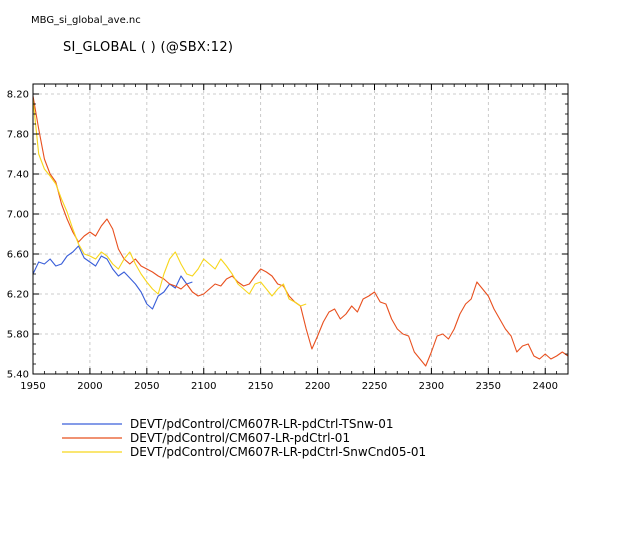 The height and width of the screenshot is (534, 619). Describe the element at coordinates (488, 386) in the screenshot. I see `x-tick-label: 2350` at that location.